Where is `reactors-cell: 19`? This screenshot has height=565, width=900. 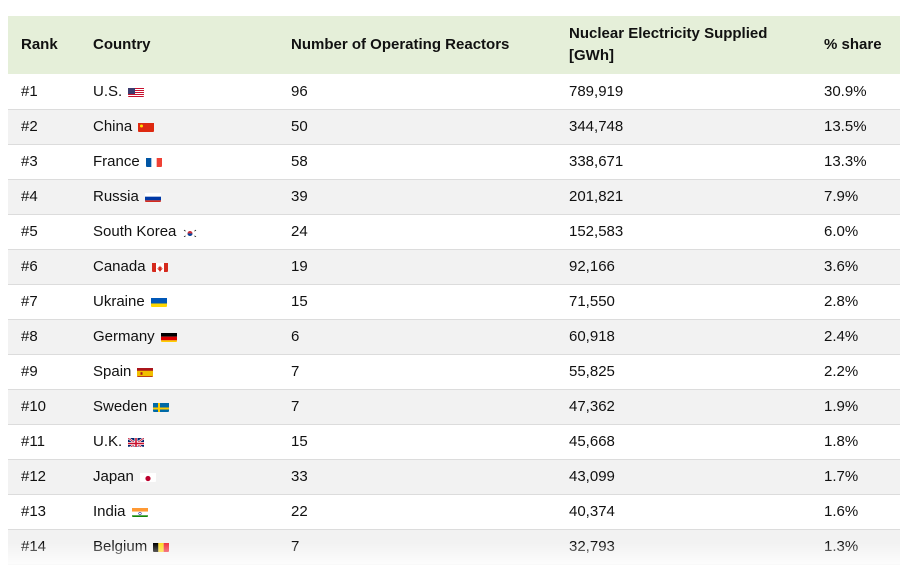 reactors-cell: 19 is located at coordinates (417, 266).